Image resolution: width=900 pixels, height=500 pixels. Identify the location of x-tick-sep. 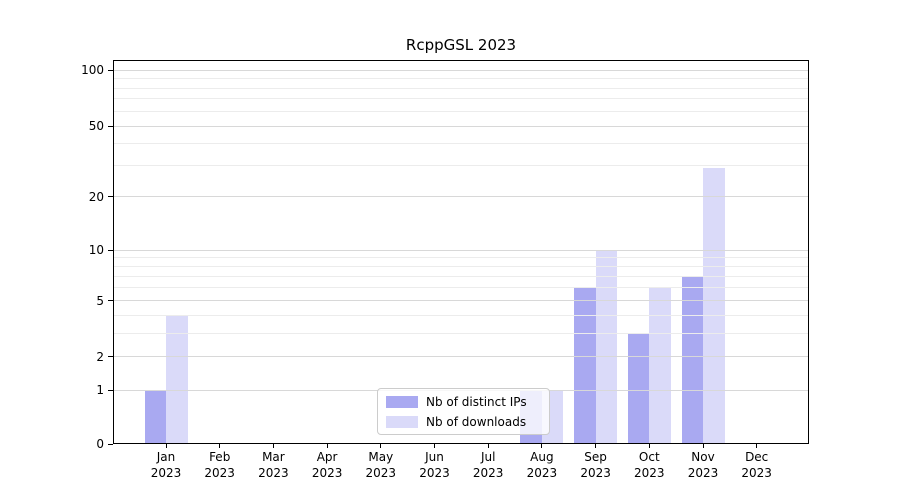
(596, 446).